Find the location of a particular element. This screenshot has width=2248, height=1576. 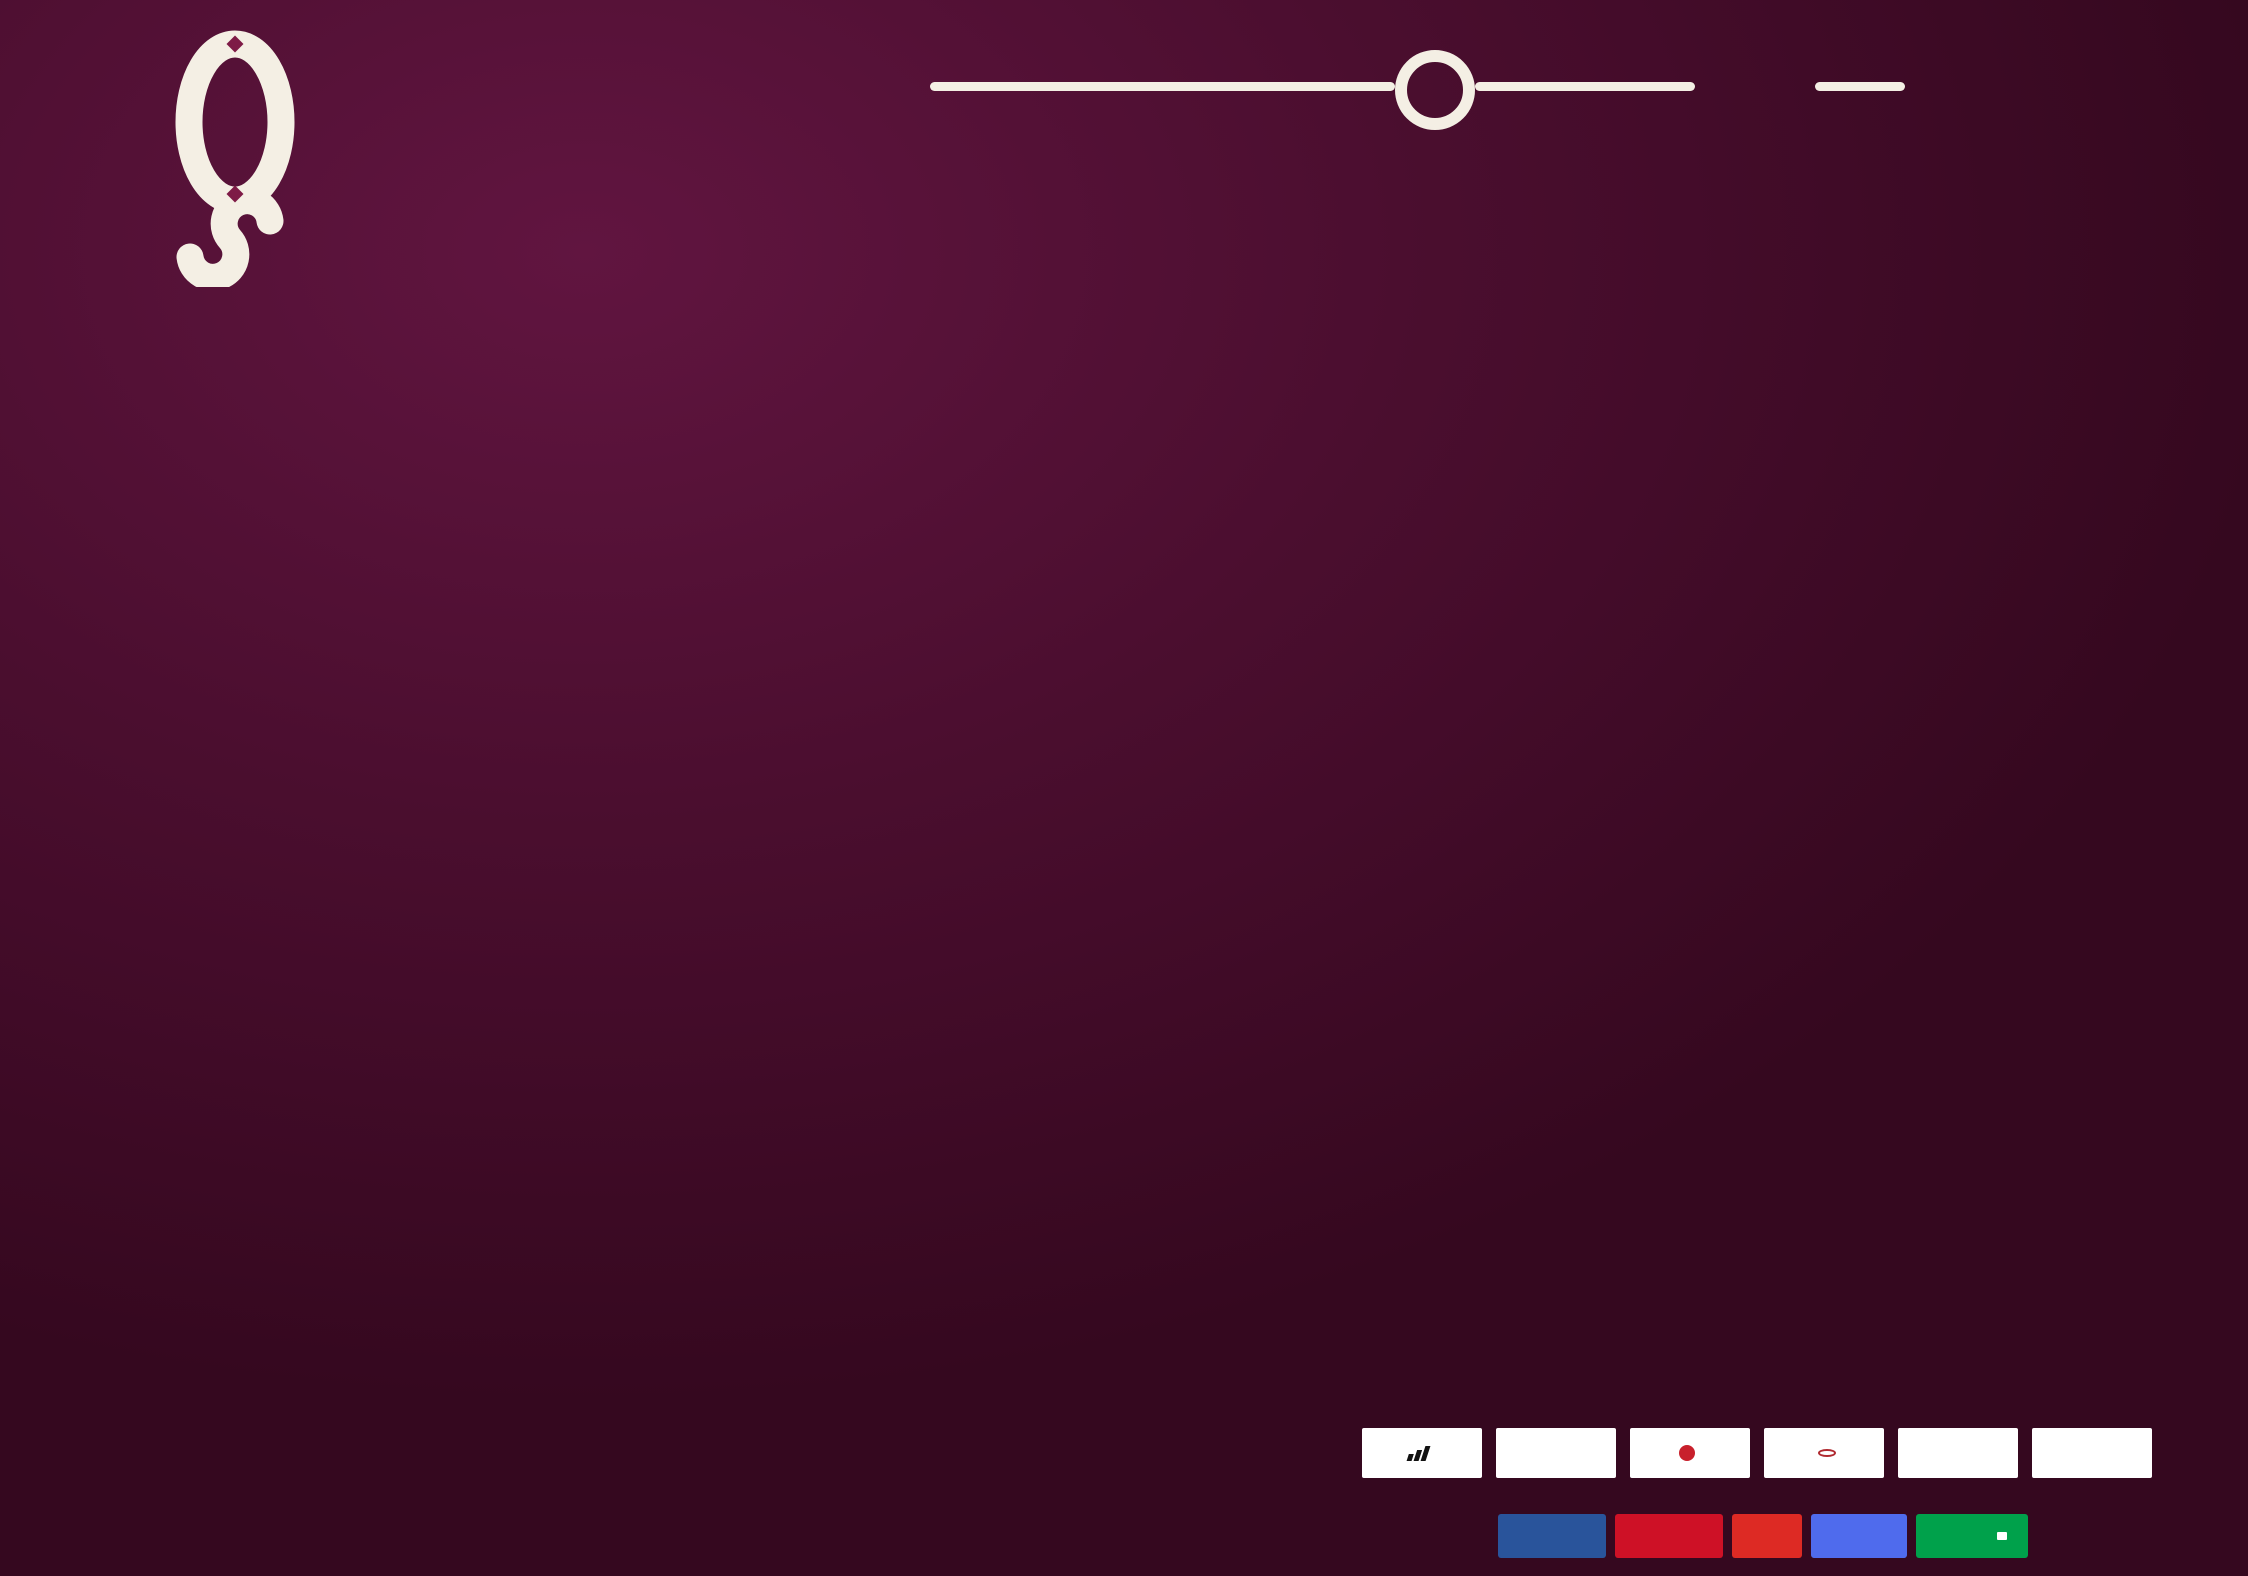

adidas-stripes-icon is located at coordinates (1418, 1453).